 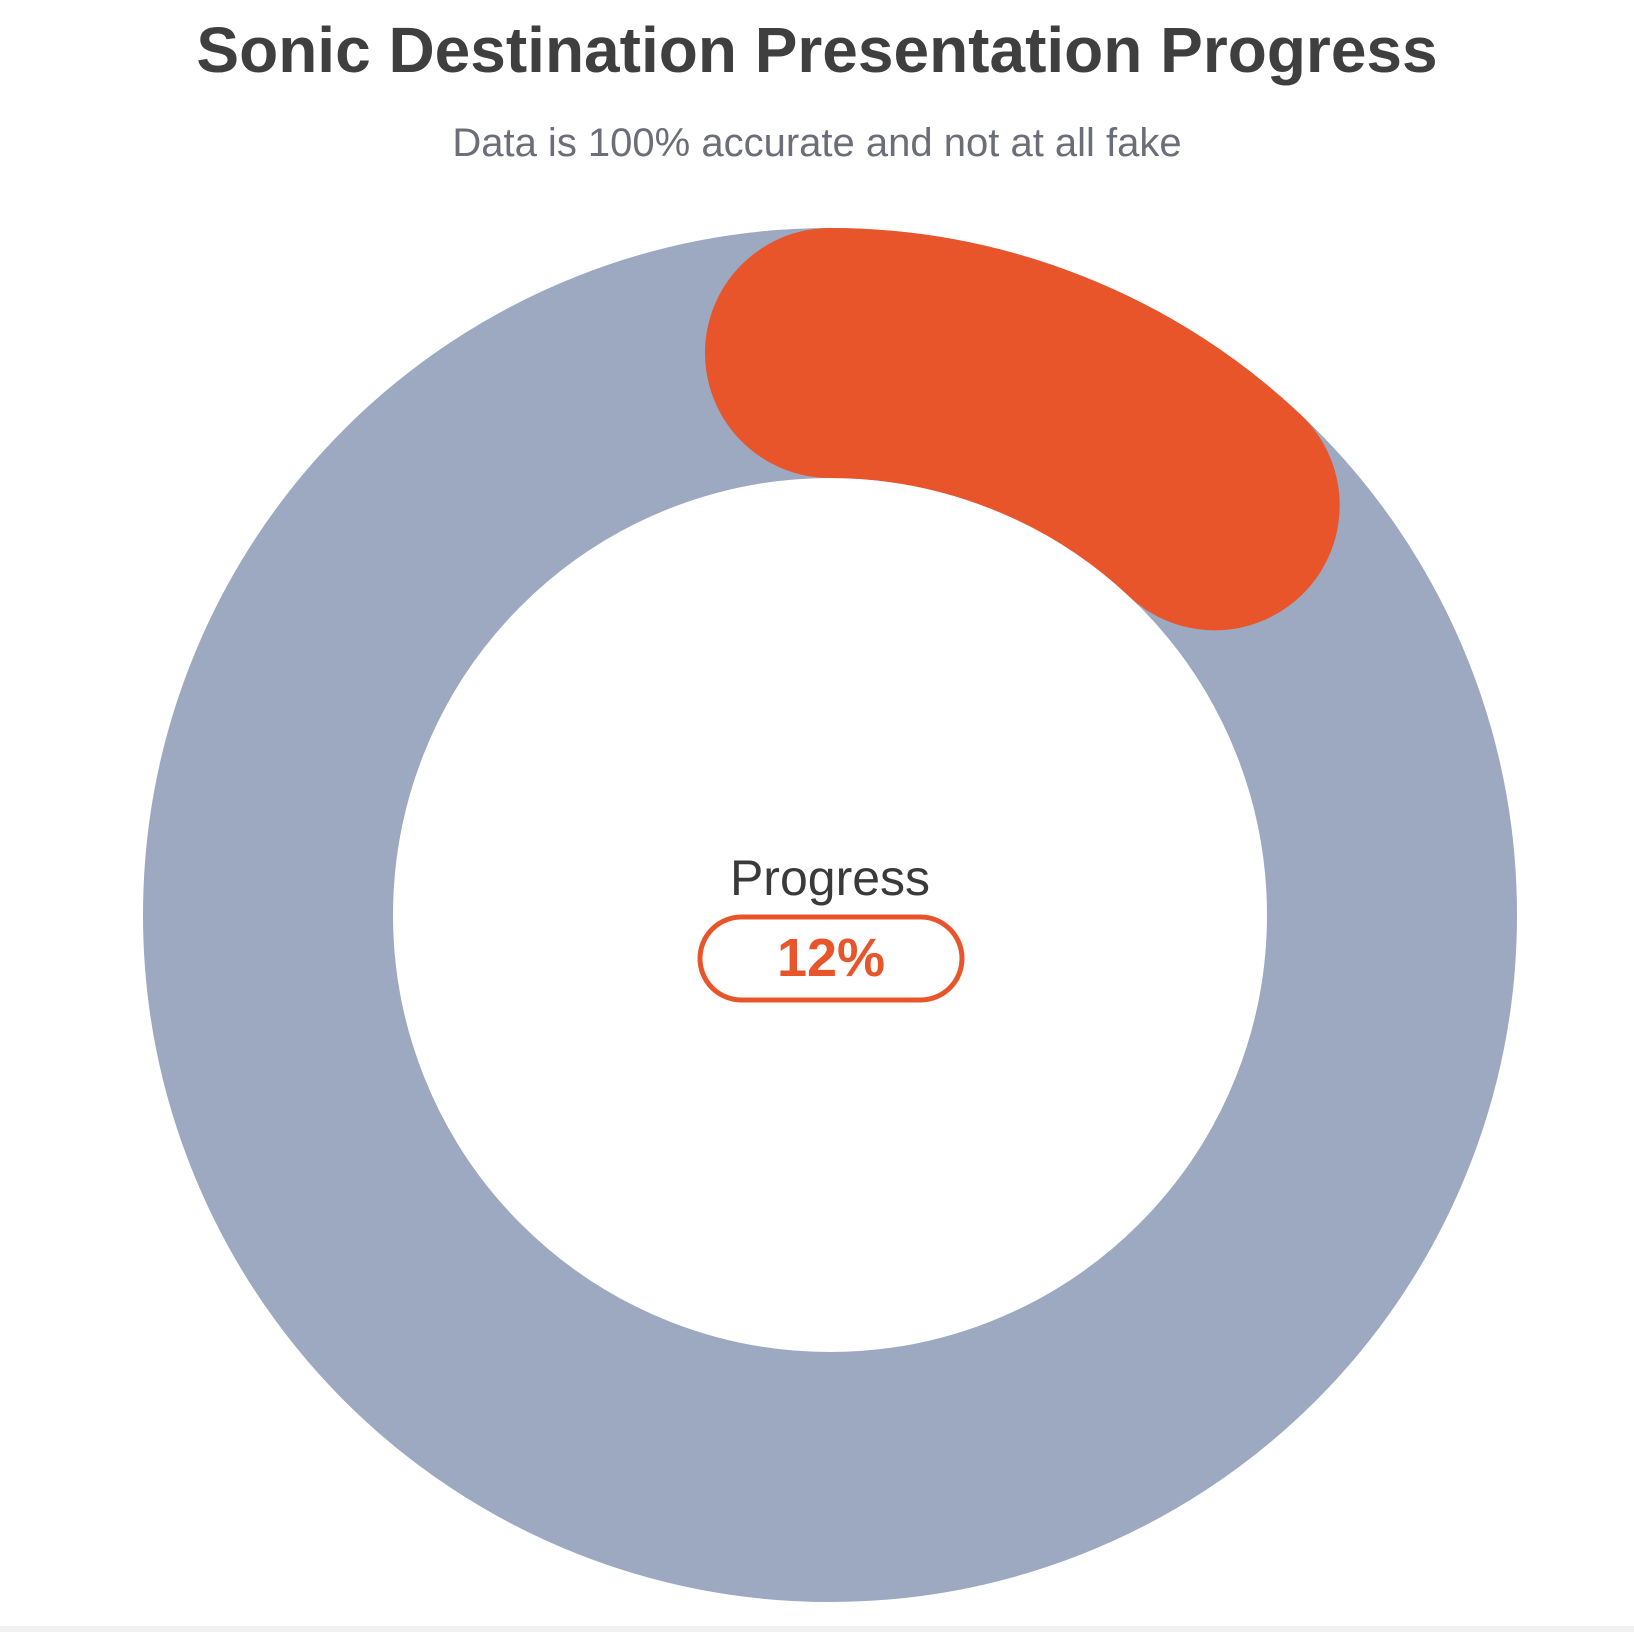 I want to click on value-badge, so click(x=831, y=958).